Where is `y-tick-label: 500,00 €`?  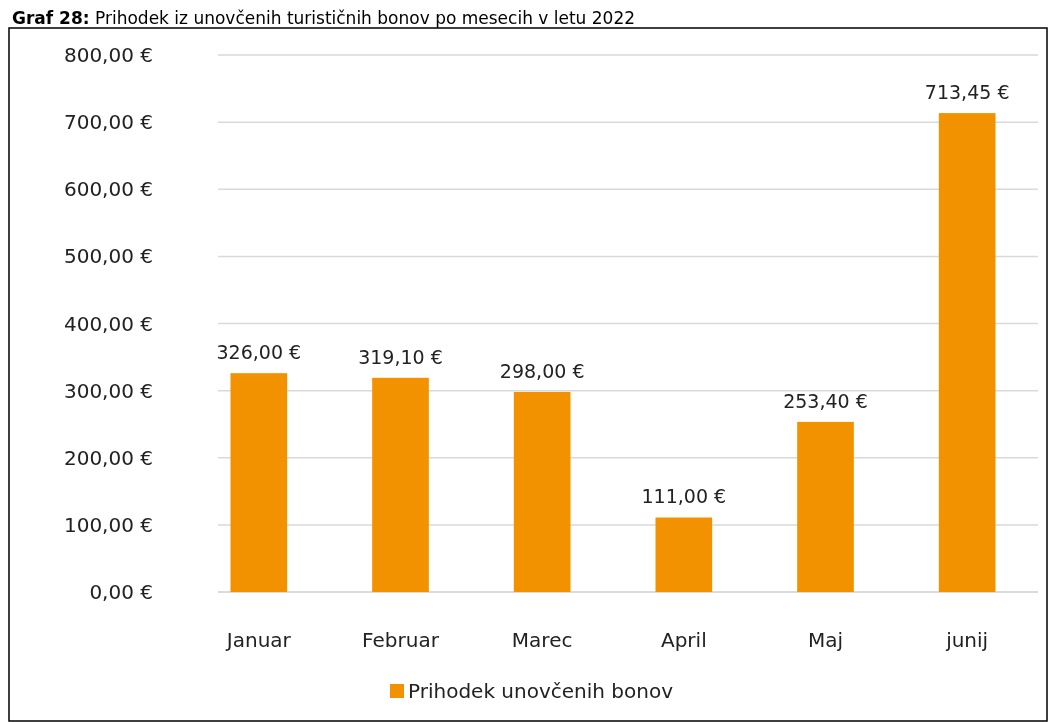 y-tick-label: 500,00 € is located at coordinates (108, 256).